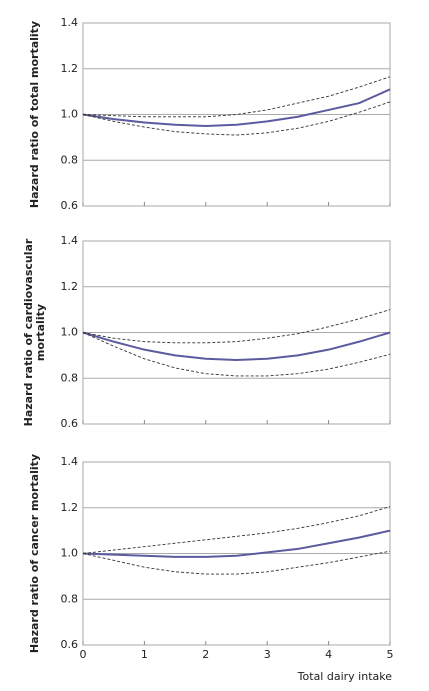 The height and width of the screenshot is (691, 429). What do you see at coordinates (144, 654) in the screenshot?
I see `x-tick-label: 1` at bounding box center [144, 654].